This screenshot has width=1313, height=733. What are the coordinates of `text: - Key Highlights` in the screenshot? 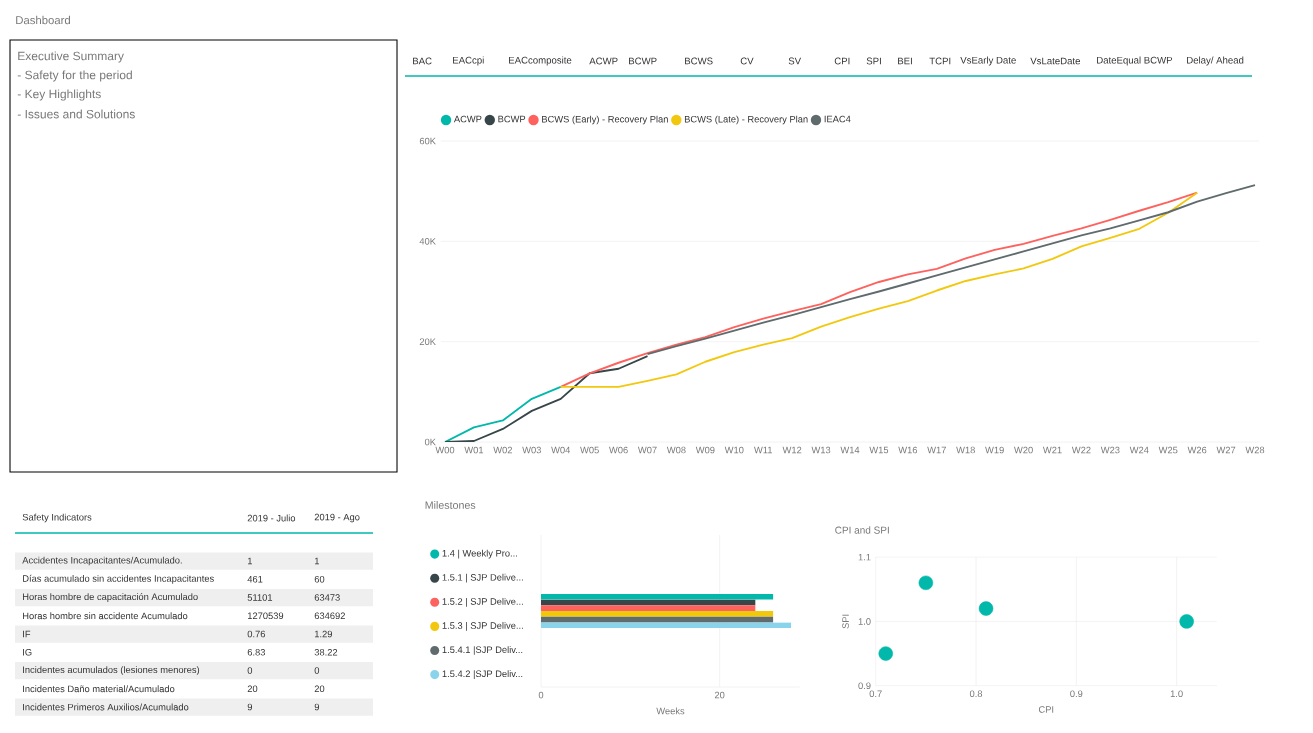 It's located at (59, 95).